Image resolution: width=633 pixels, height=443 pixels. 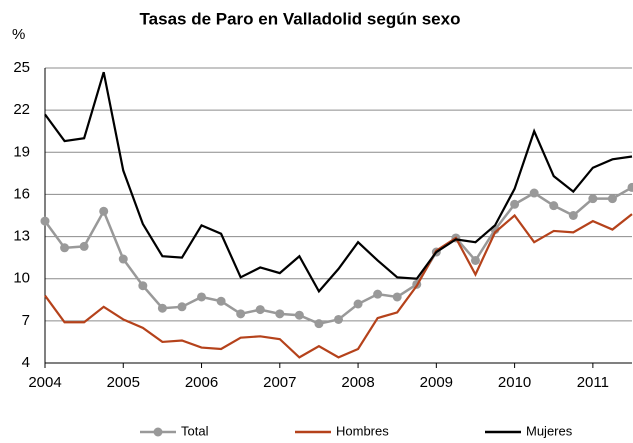 I want to click on y-axis-label: %, so click(x=18, y=34).